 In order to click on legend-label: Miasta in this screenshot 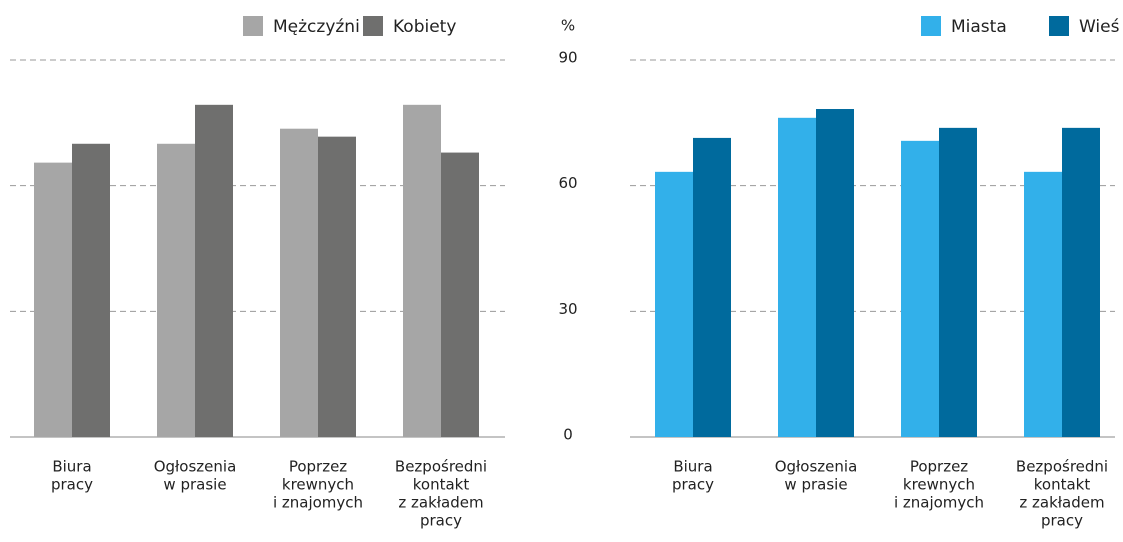, I will do `click(979, 27)`.